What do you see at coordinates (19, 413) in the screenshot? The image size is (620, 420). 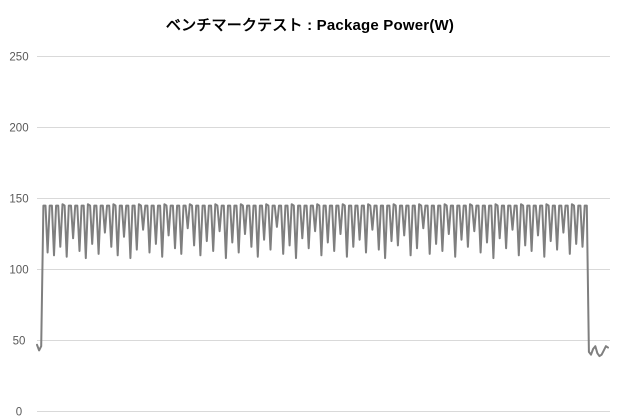 I see `y-axis-tick-label: 0` at bounding box center [19, 413].